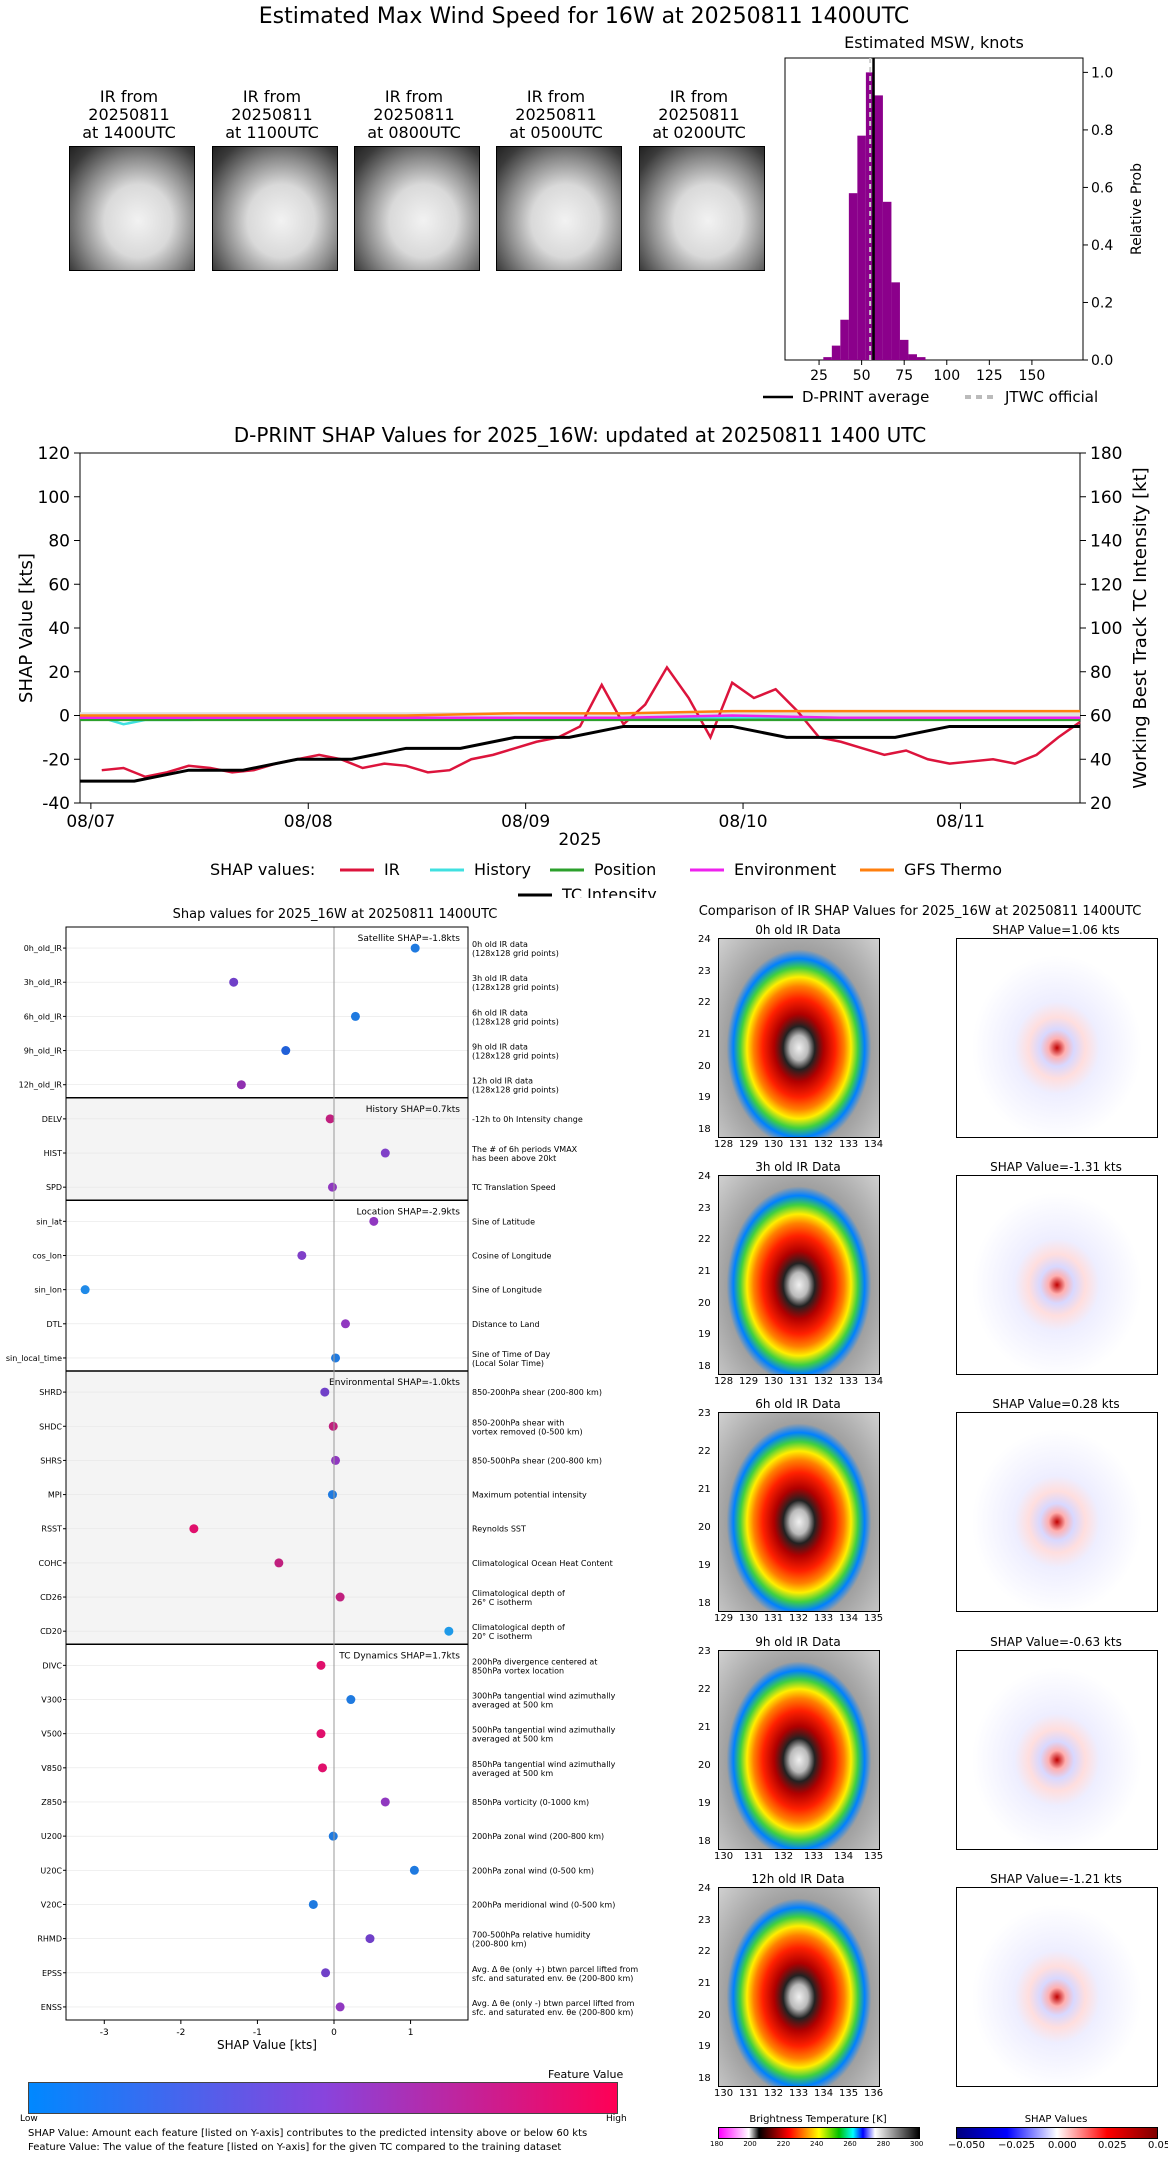 Image resolution: width=1168 pixels, height=2158 pixels. I want to click on series-ir, so click(591, 722).